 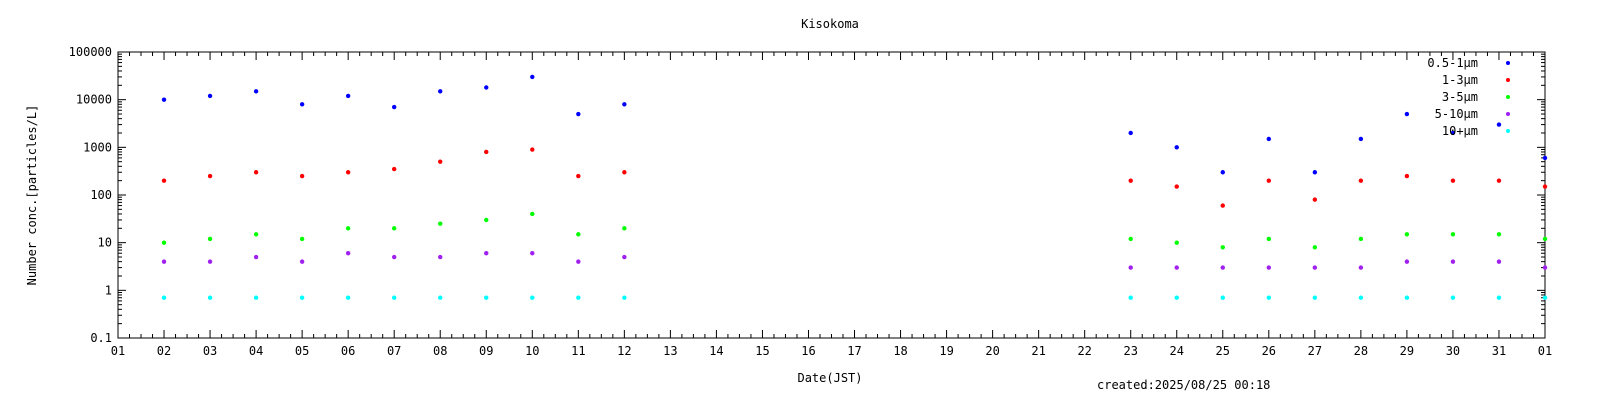 What do you see at coordinates (762, 351) in the screenshot?
I see `x-tick-label: 15` at bounding box center [762, 351].